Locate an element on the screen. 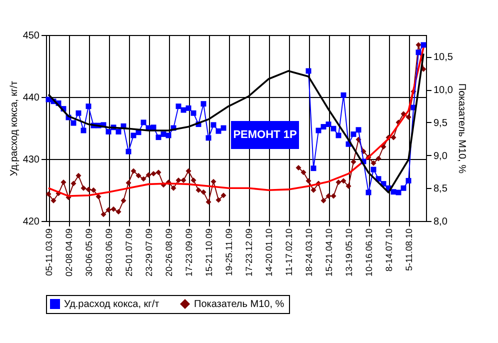 This screenshot has width=498, height=343. x-tick-label: 20-26.08.09 is located at coordinates (169, 252).